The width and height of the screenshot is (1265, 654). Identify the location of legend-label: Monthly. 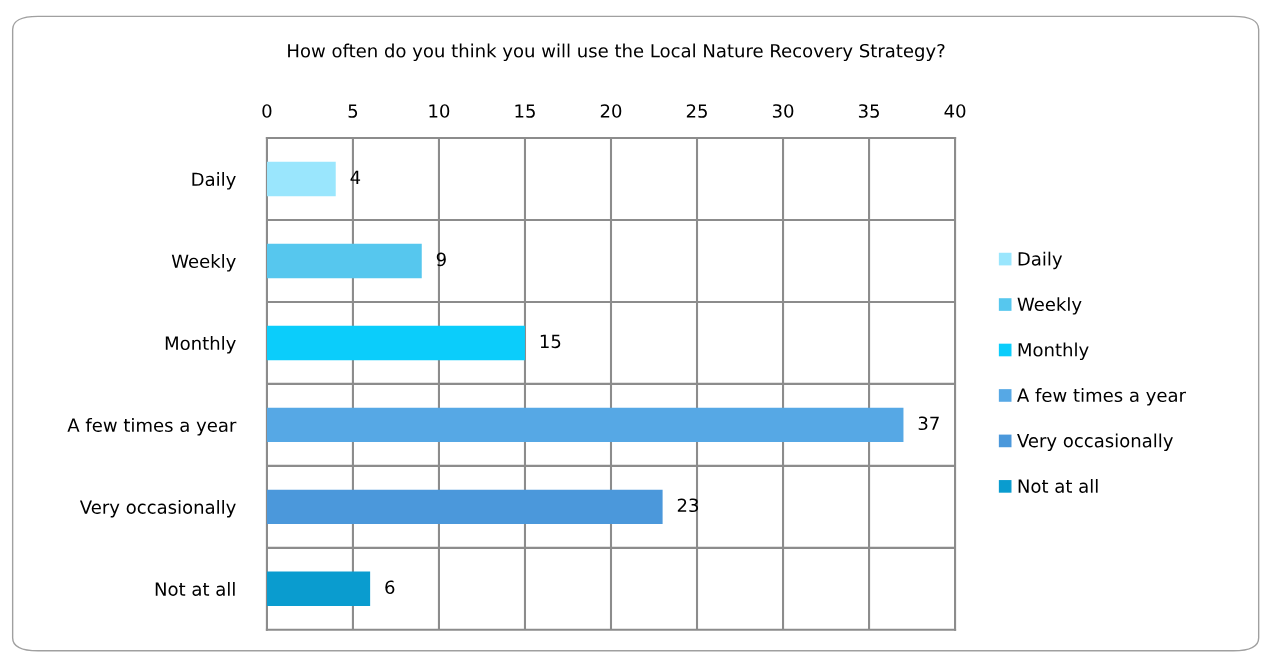
(1053, 351).